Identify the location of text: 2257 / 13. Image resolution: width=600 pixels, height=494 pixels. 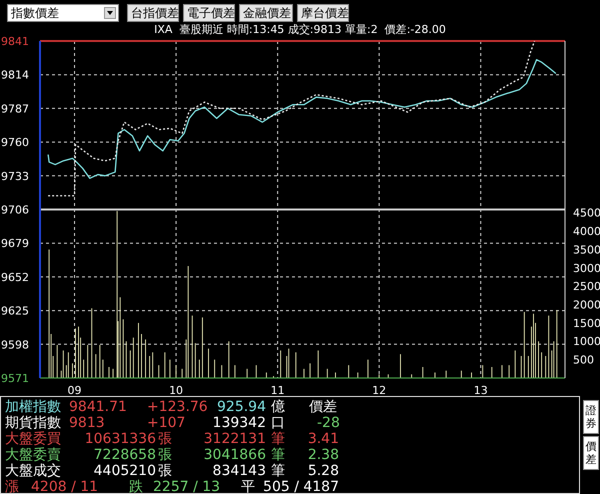
(186, 486).